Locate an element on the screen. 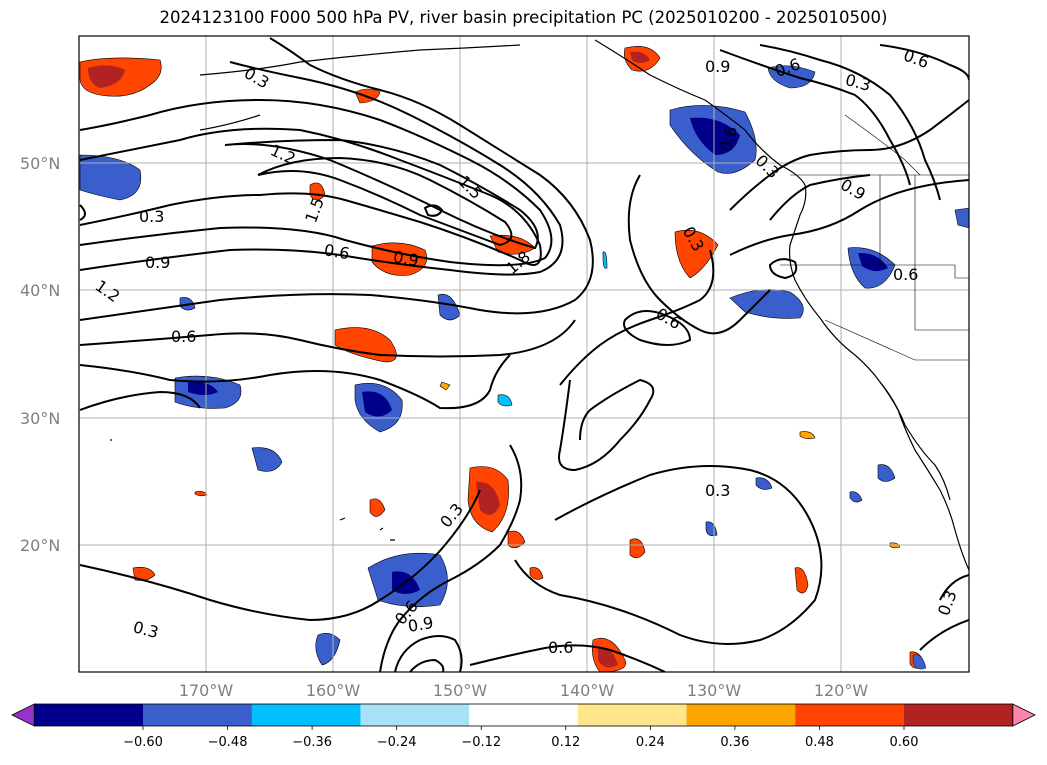 This screenshot has height=765, width=1047. colorbar-tick-label: −0.36 is located at coordinates (312, 742).